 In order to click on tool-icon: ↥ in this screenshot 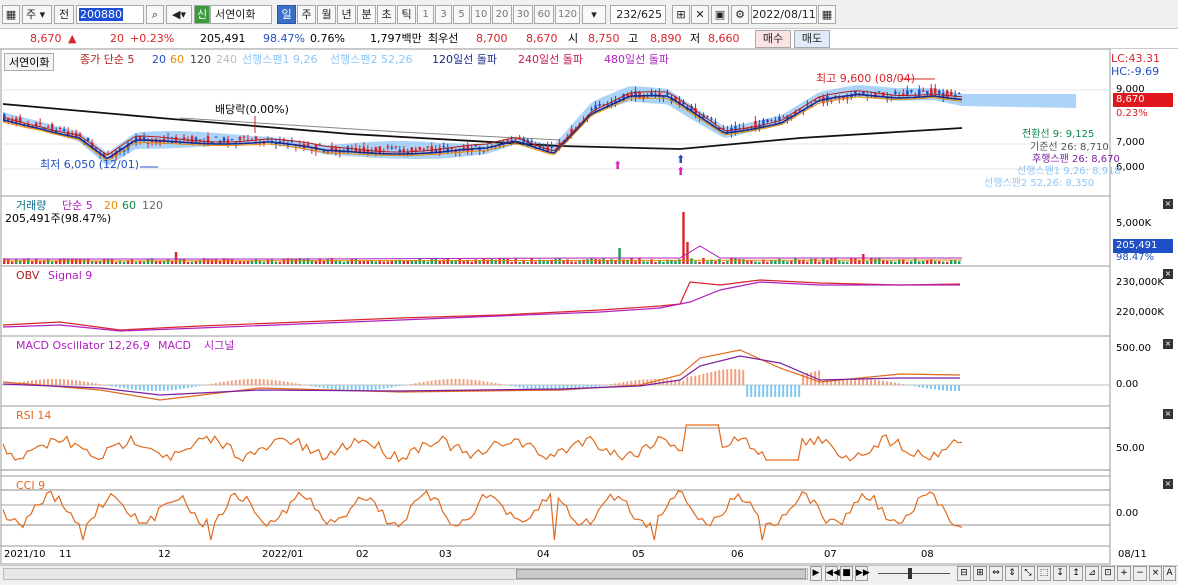, I will do `click(1076, 573)`.